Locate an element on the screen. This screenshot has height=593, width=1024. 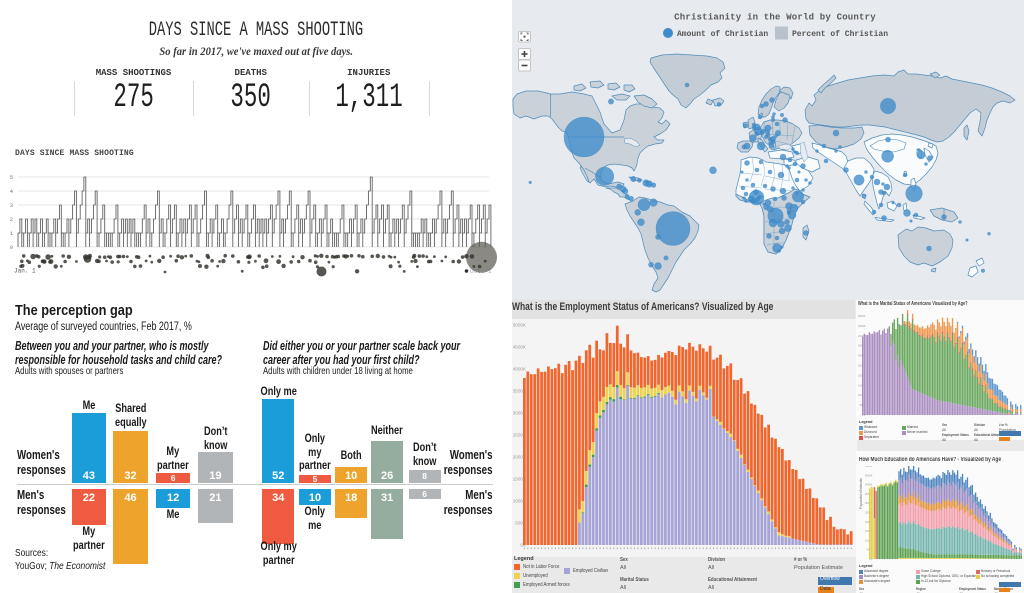
svg-text: Amount of Christian is located at coordinates (722, 34).